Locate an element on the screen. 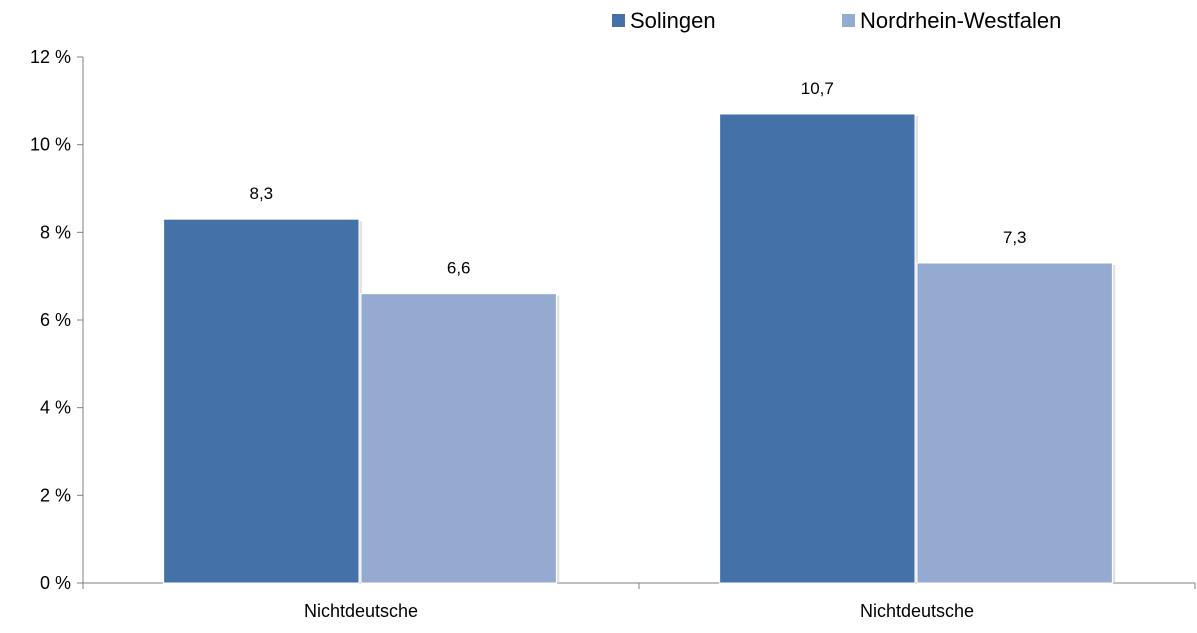 This screenshot has width=1197, height=633. legend: Solingen Nordrhein-Westfalen is located at coordinates (836, 20).